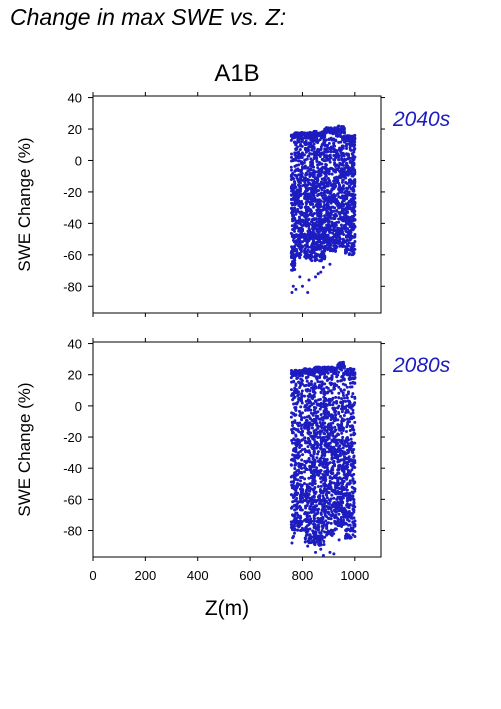 This screenshot has height=709, width=501. I want to click on x-tick-label: 200, so click(146, 575).